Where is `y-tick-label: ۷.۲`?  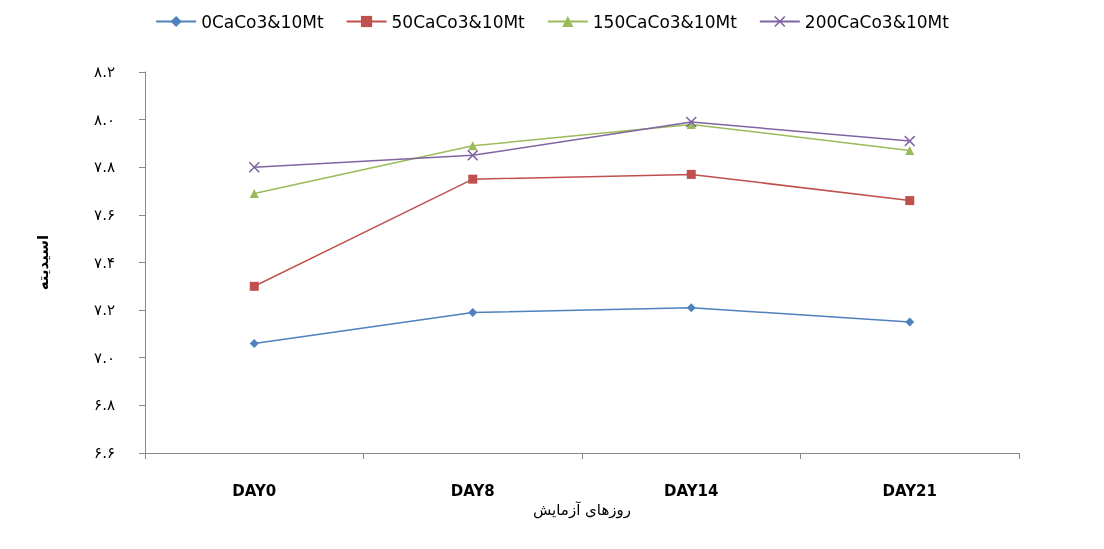 y-tick-label: ۷.۲ is located at coordinates (104, 310).